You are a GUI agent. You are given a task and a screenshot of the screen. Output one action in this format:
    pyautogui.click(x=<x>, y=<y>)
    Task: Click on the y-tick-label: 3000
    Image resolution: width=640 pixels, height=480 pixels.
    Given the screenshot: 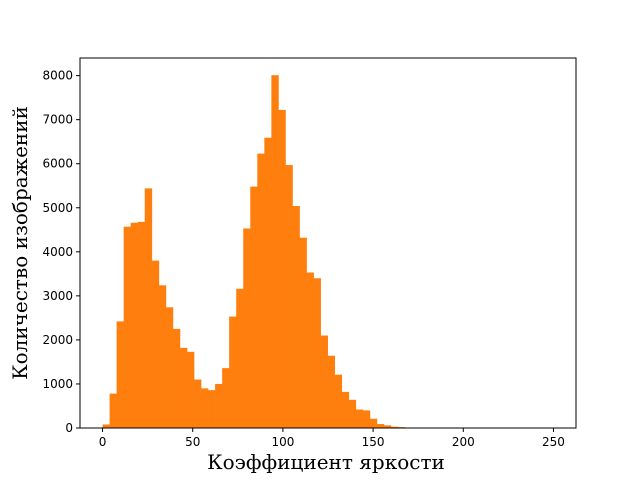 What is the action you would take?
    pyautogui.click(x=57, y=296)
    